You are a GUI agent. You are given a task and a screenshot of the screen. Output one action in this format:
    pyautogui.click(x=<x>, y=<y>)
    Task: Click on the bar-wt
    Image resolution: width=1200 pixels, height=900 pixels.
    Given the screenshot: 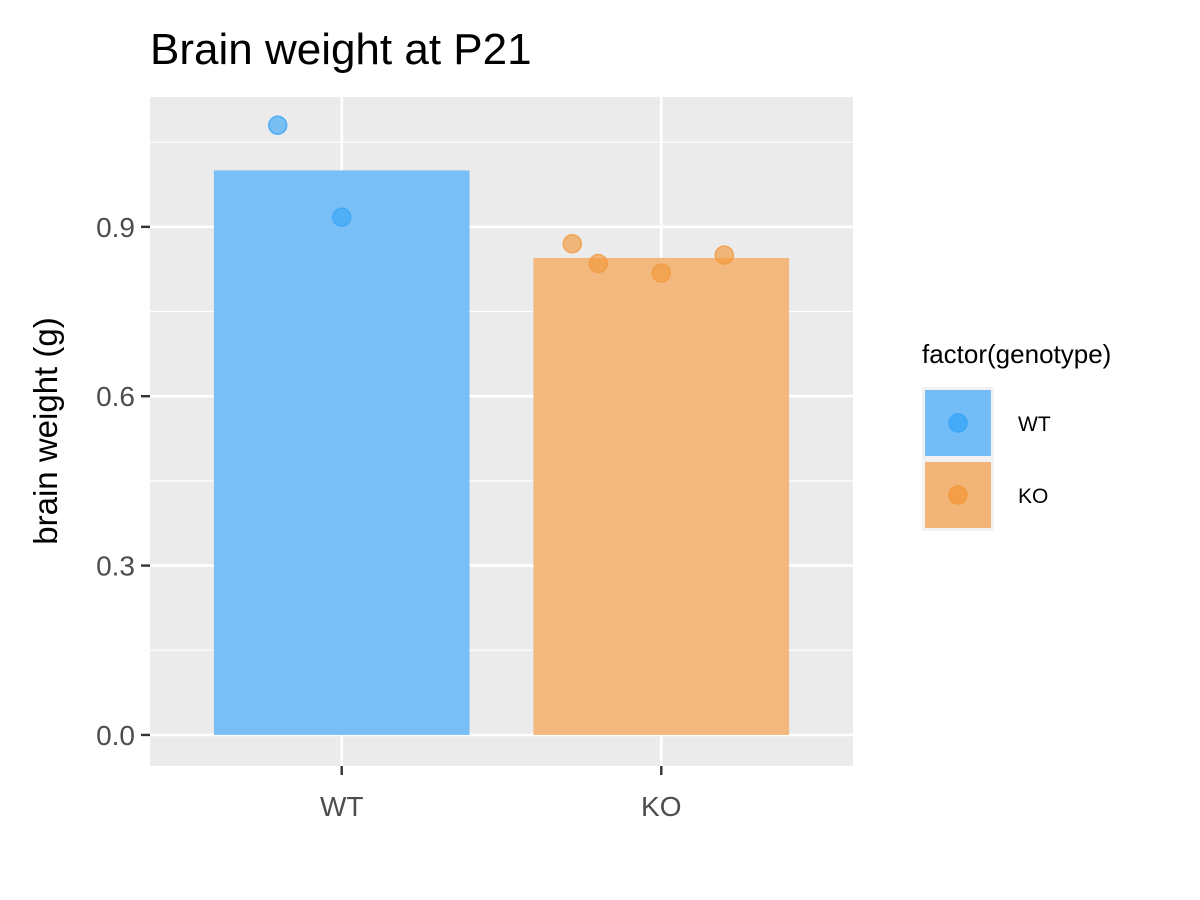 What is the action you would take?
    pyautogui.click(x=341, y=452)
    